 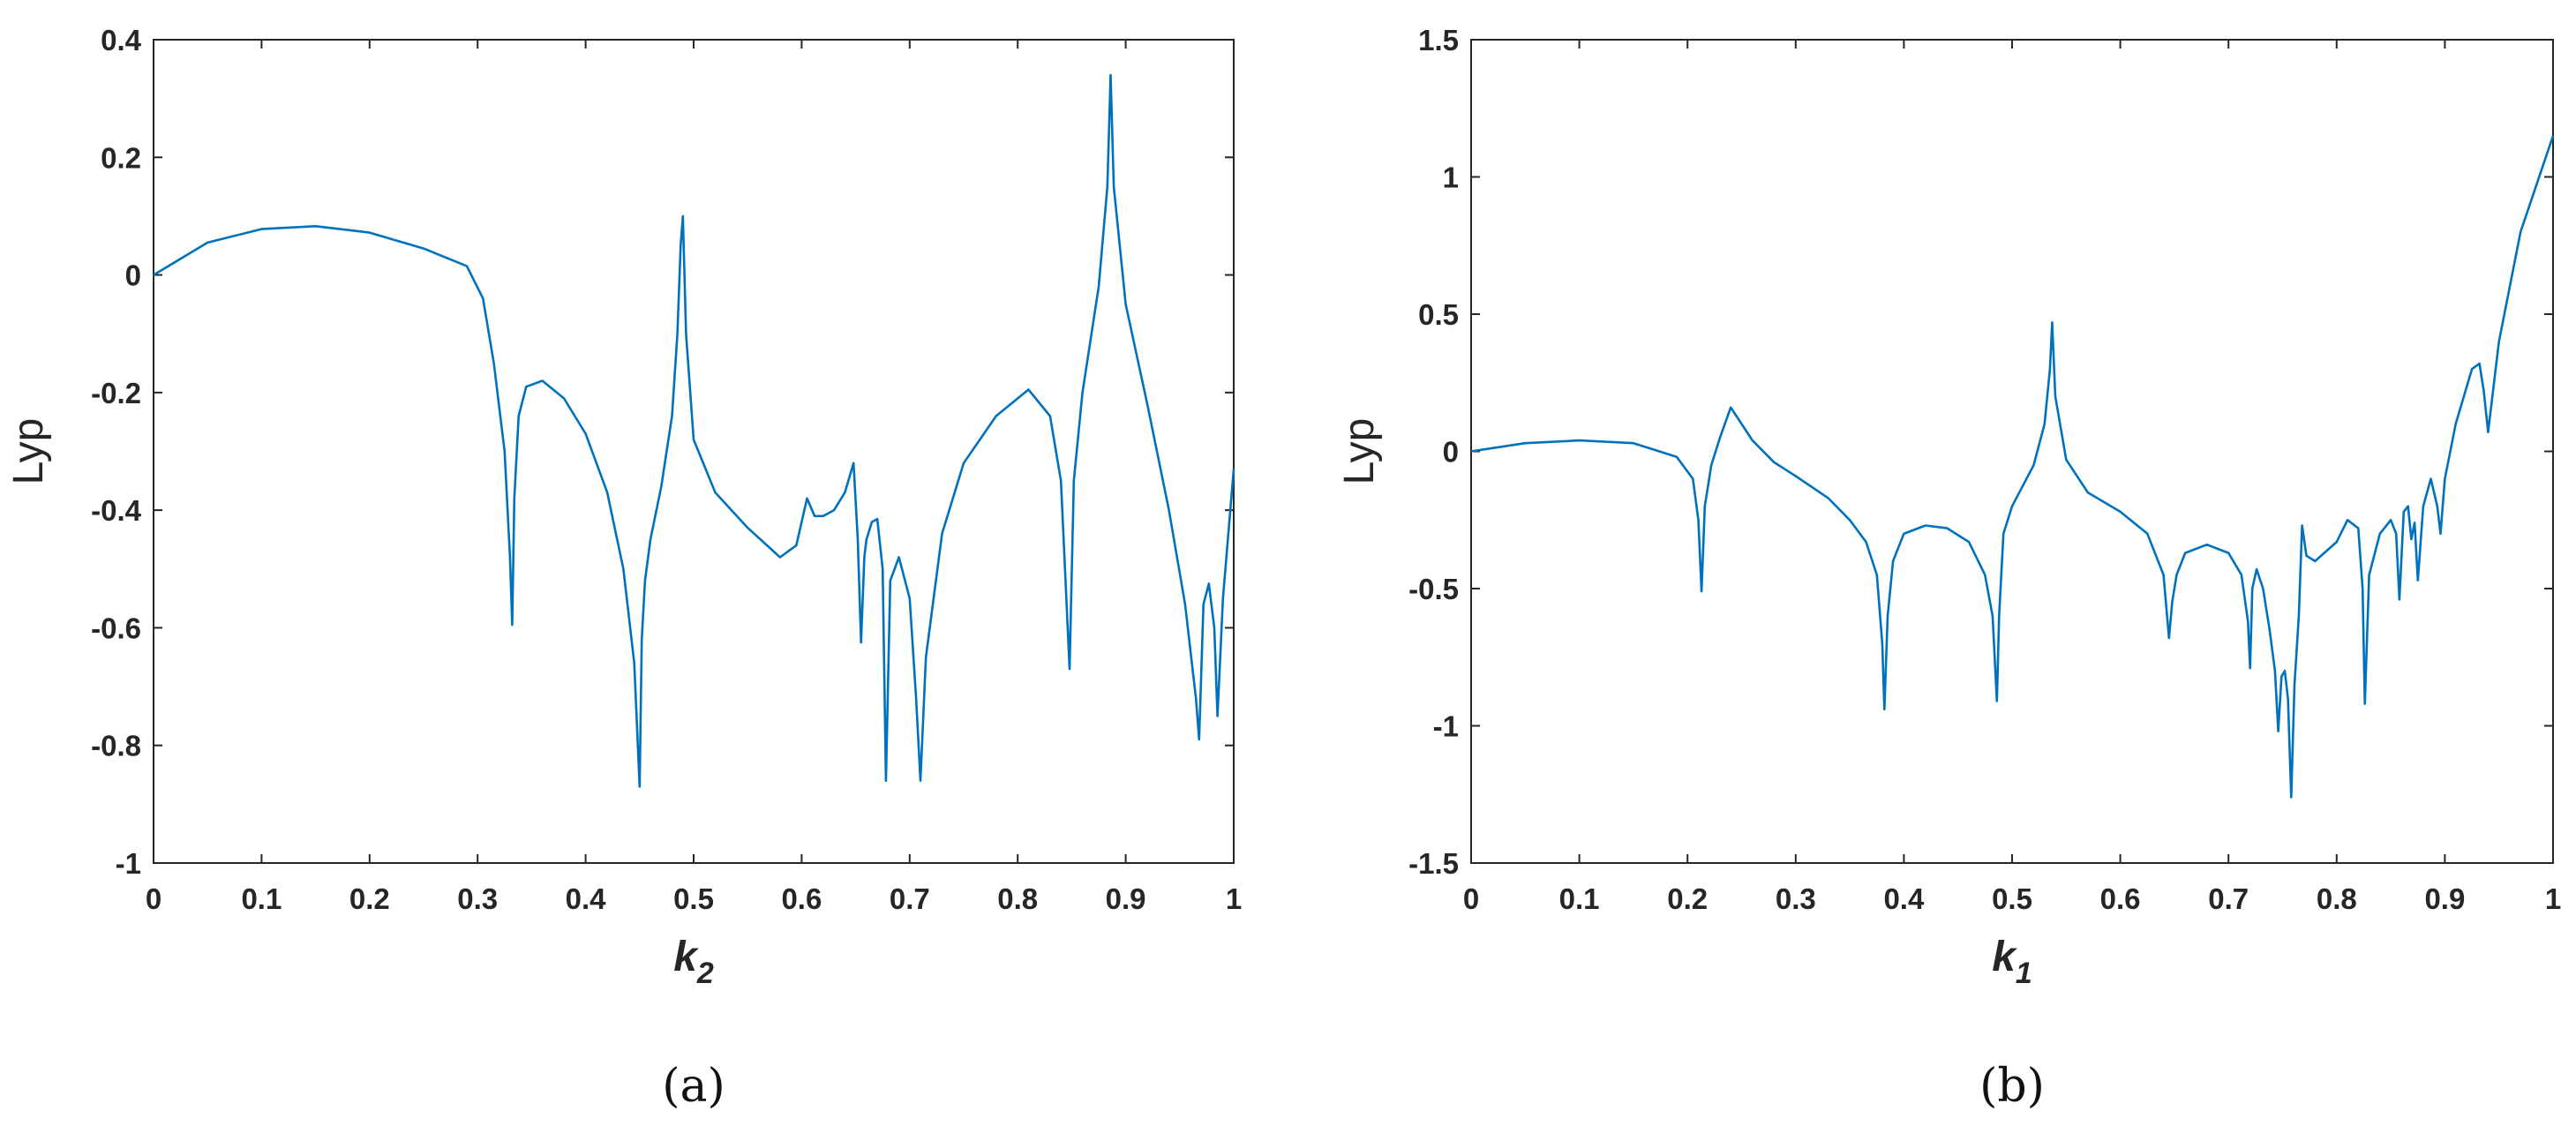 What do you see at coordinates (128, 863) in the screenshot?
I see `panel-a-y-tick-label: -1` at bounding box center [128, 863].